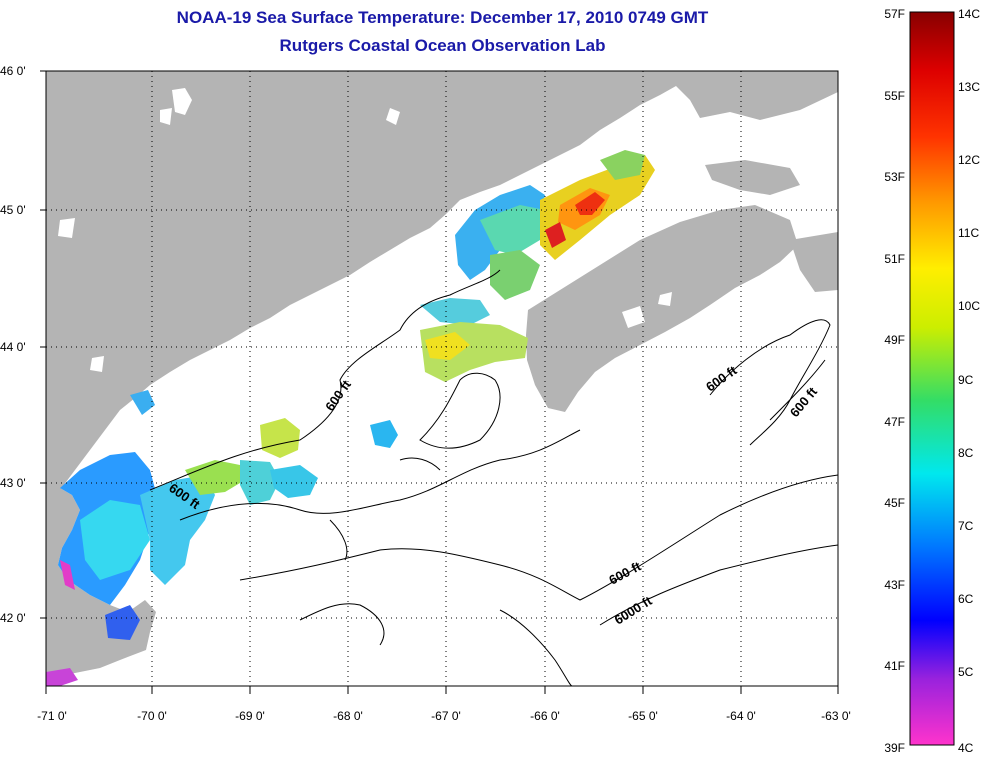  Describe the element at coordinates (894, 96) in the screenshot. I see `colorbar-f-label: 55F` at that location.